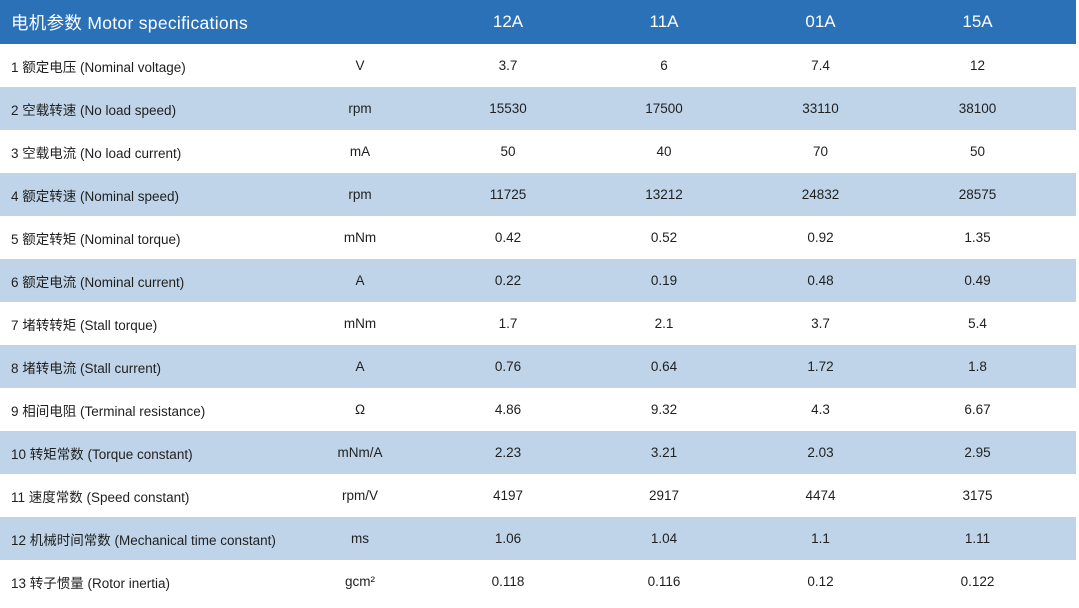 The width and height of the screenshot is (1079, 608). Describe the element at coordinates (100, 497) in the screenshot. I see `param-label: 11 速度常数 (Speed constant)` at that location.